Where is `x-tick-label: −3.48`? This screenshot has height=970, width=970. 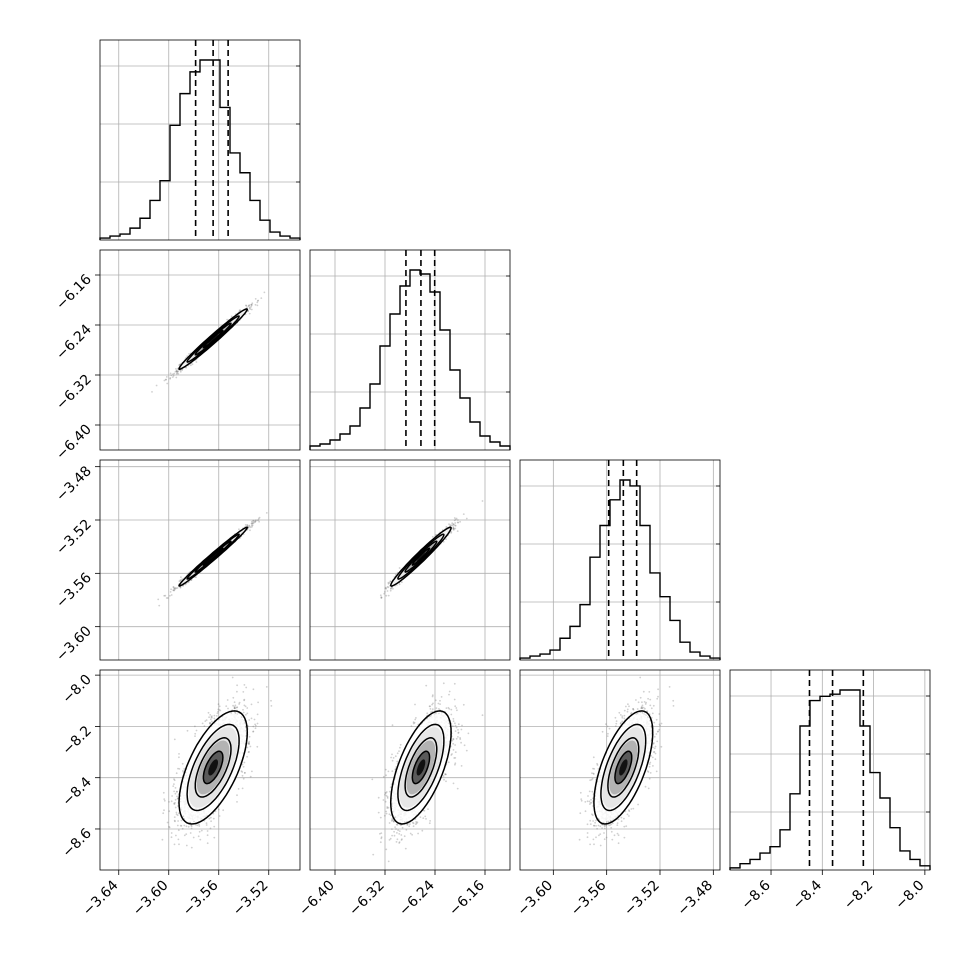 x-tick-label: −3.48 is located at coordinates (696, 899).